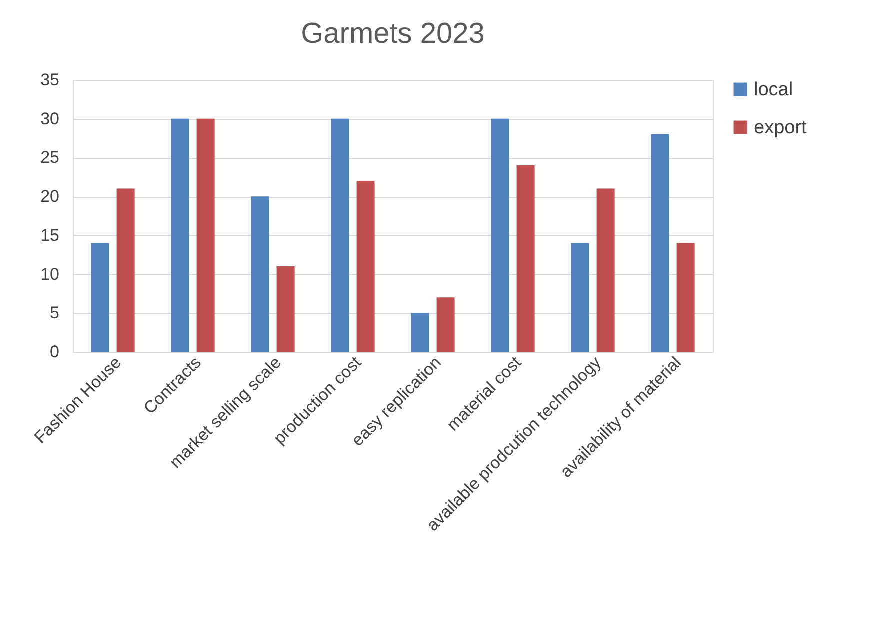 The width and height of the screenshot is (872, 644). I want to click on y-tick-label: 5, so click(55, 313).